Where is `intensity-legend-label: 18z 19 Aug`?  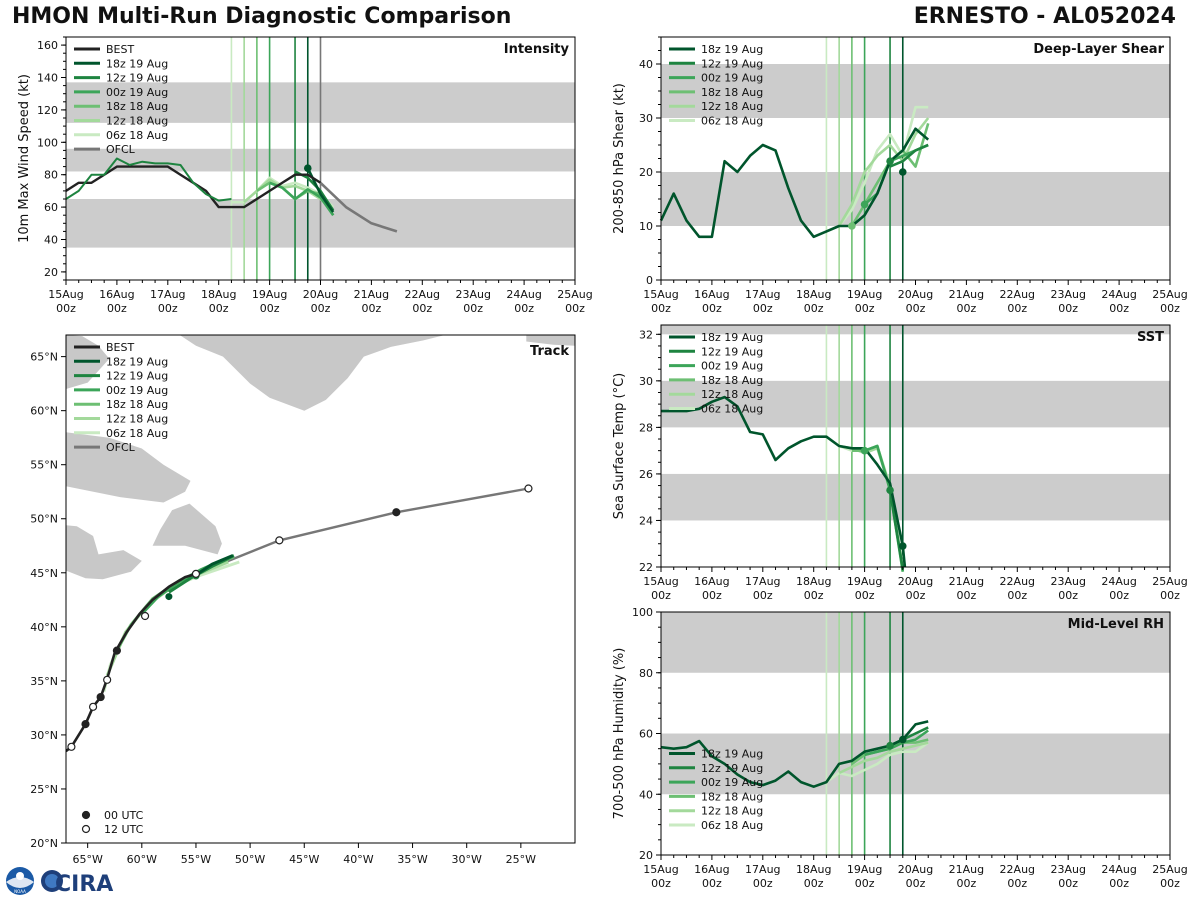
intensity-legend-label: 18z 19 Aug is located at coordinates (137, 63).